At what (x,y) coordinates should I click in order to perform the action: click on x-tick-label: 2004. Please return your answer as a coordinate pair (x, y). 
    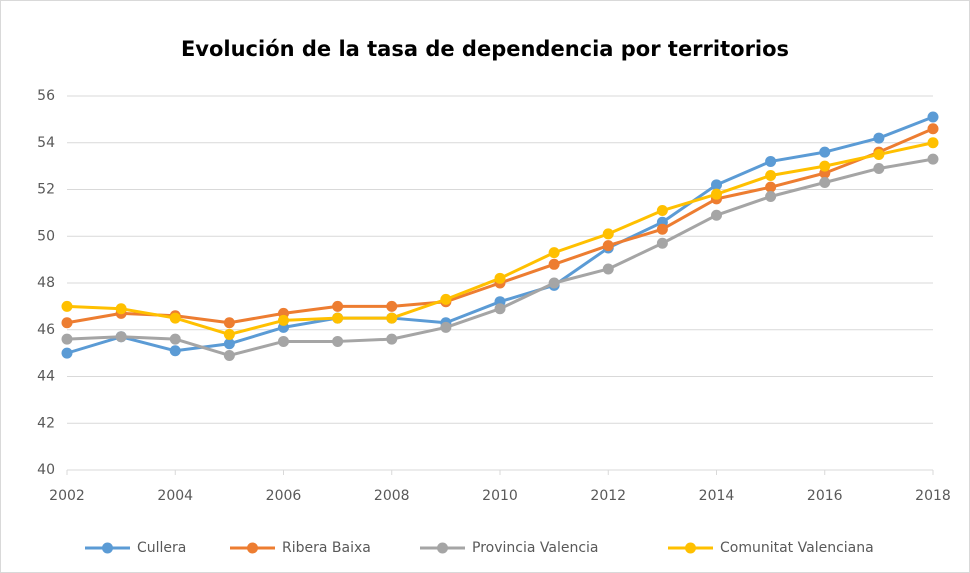
    Looking at the image, I should click on (175, 496).